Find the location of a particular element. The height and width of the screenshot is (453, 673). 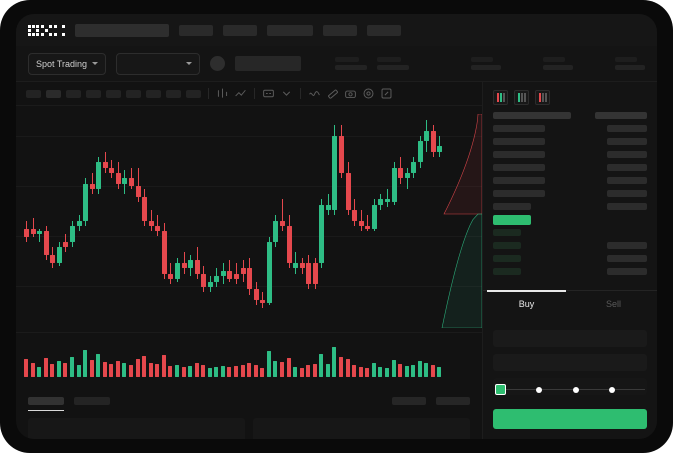

submit-order-button is located at coordinates (570, 419).